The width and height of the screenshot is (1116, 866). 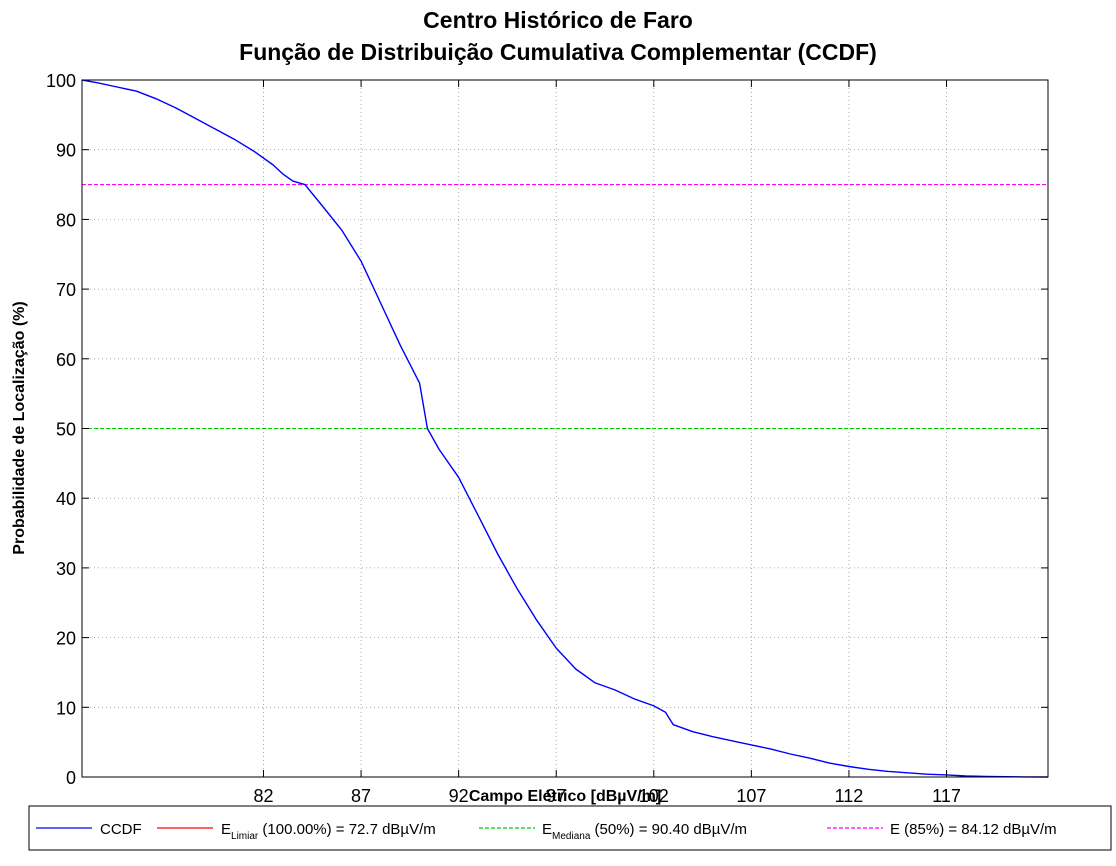 What do you see at coordinates (245, 836) in the screenshot?
I see `legend-label-subscript: Limiar` at bounding box center [245, 836].